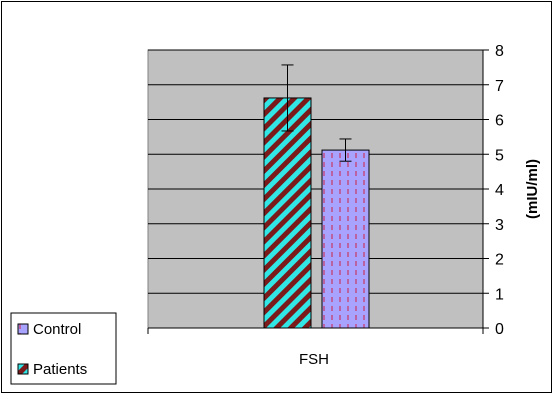  Describe the element at coordinates (345, 239) in the screenshot. I see `bar-control` at that location.